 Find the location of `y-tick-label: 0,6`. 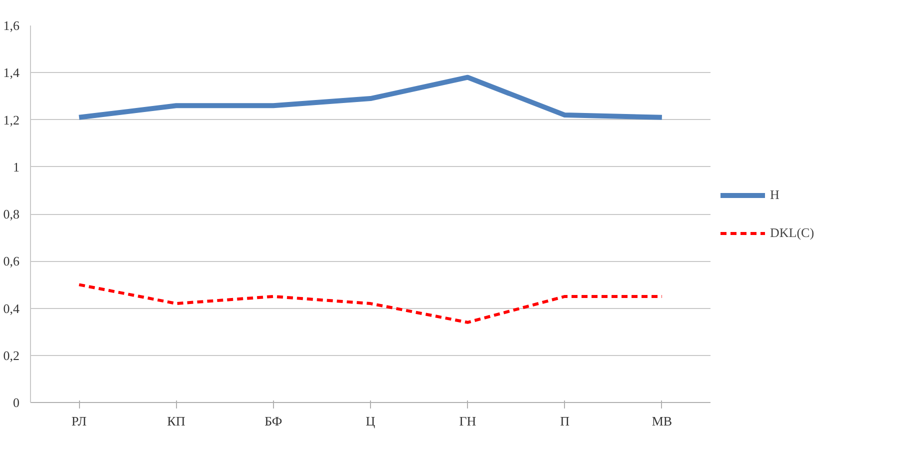

y-tick-label: 0,6 is located at coordinates (11, 261).